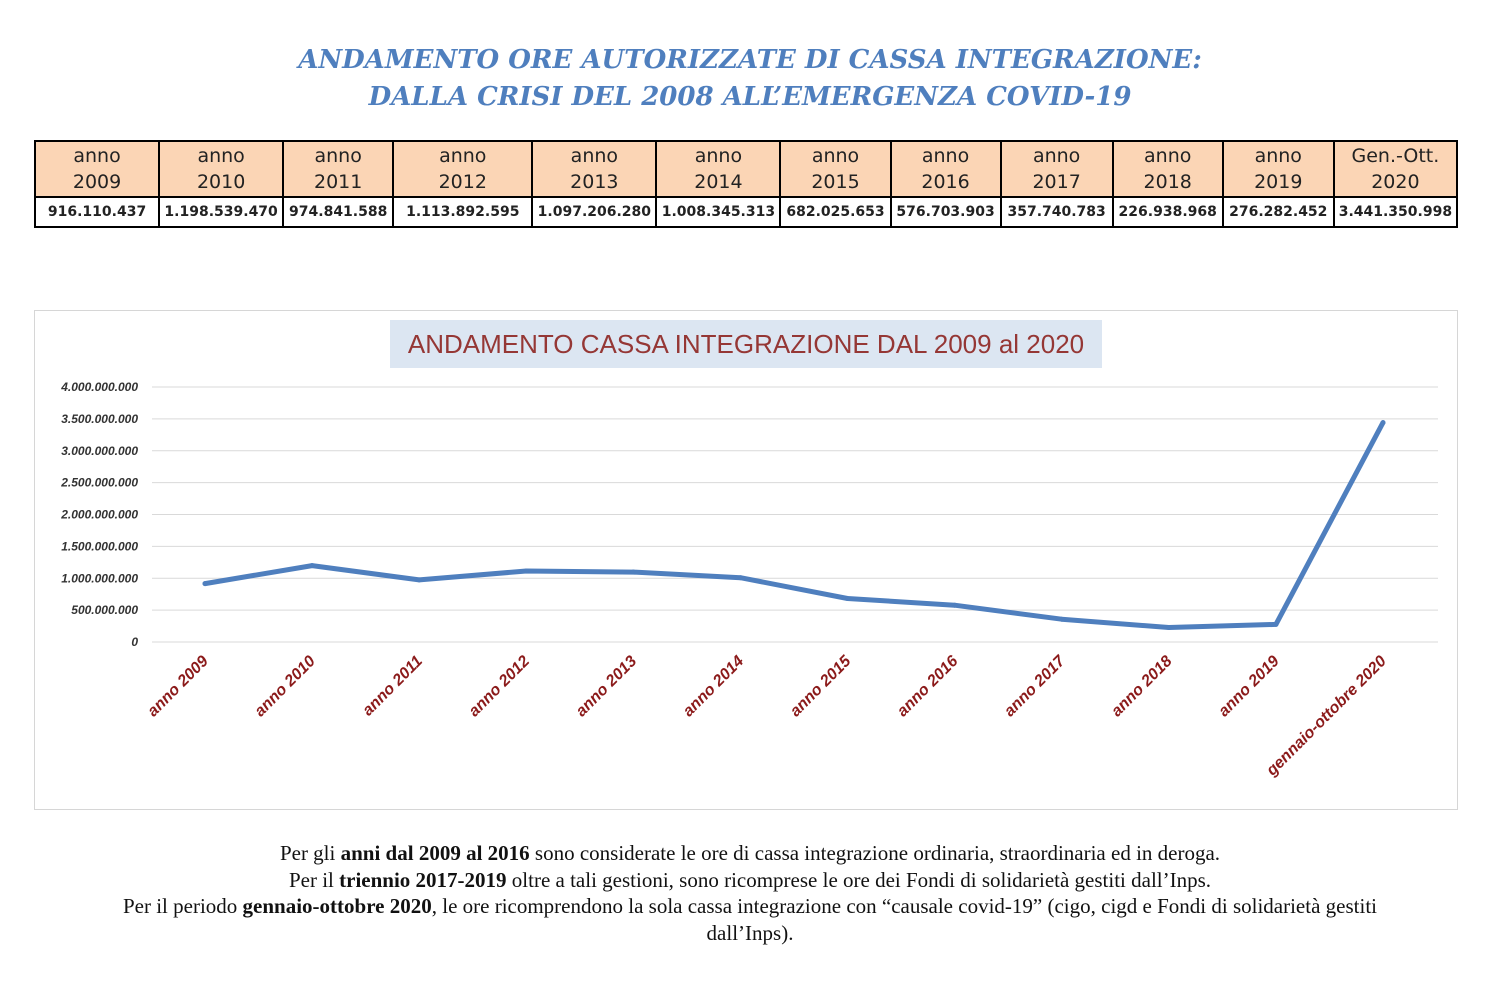 This screenshot has height=981, width=1500. Describe the element at coordinates (835, 182) in the screenshot. I see `table-header-year: 2015` at that location.